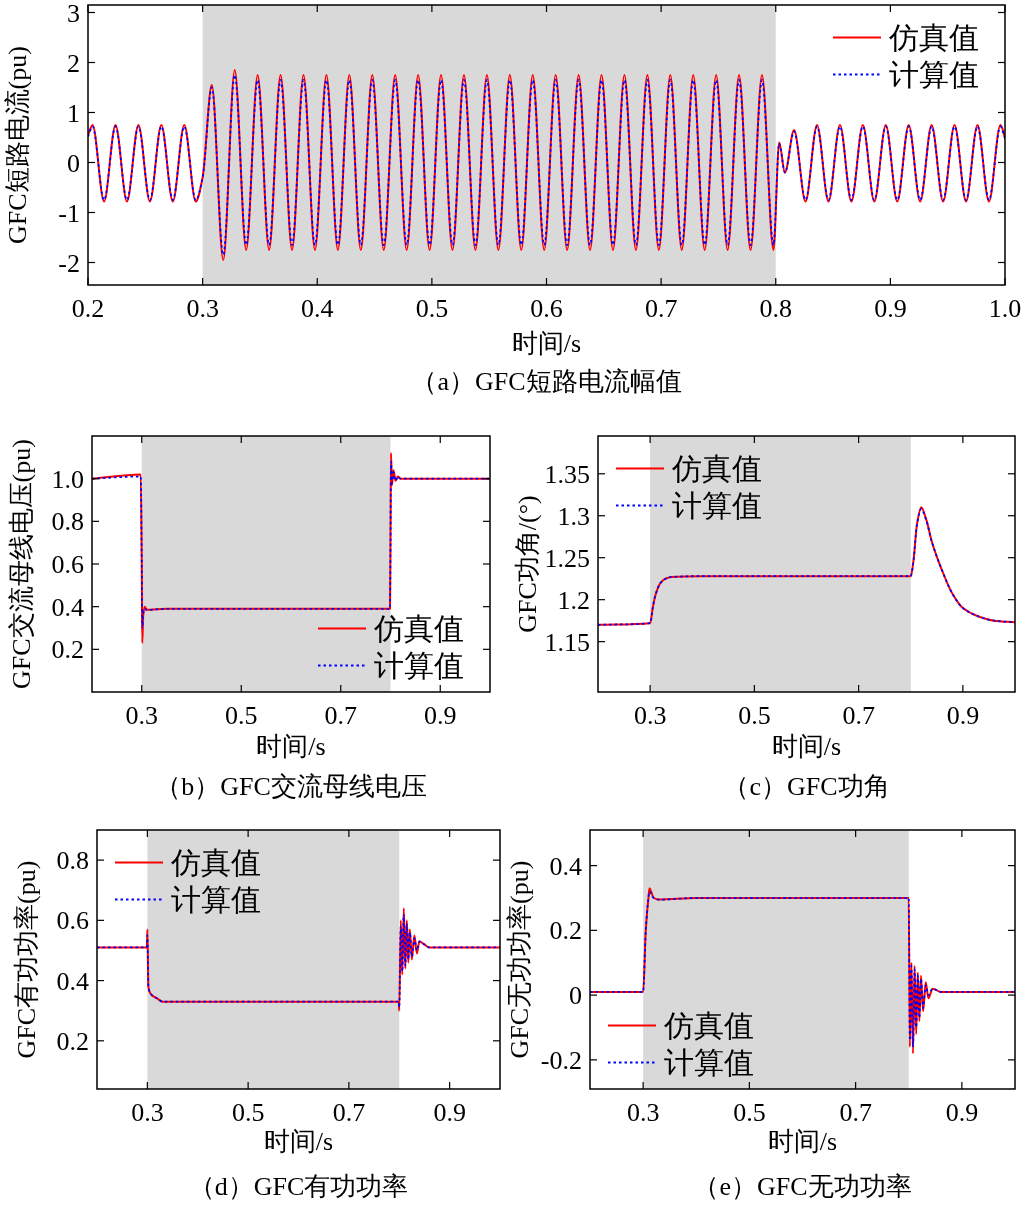 Image resolution: width=1028 pixels, height=1209 pixels. What do you see at coordinates (546, 381) in the screenshot?
I see `text: （a）GFC短路电流幅值` at bounding box center [546, 381].